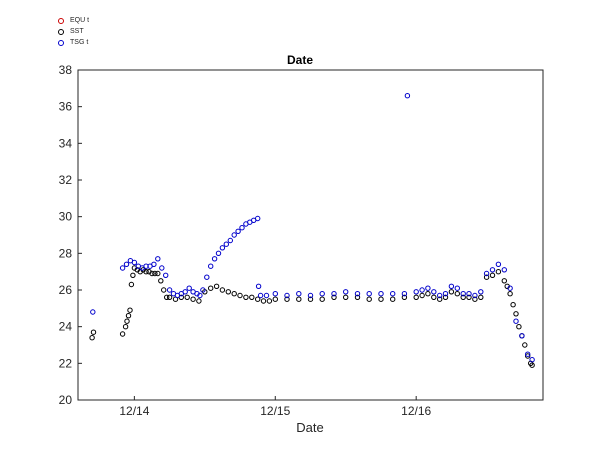  What do you see at coordinates (134, 411) in the screenshot?
I see `x-tick-label: 12/14` at bounding box center [134, 411].